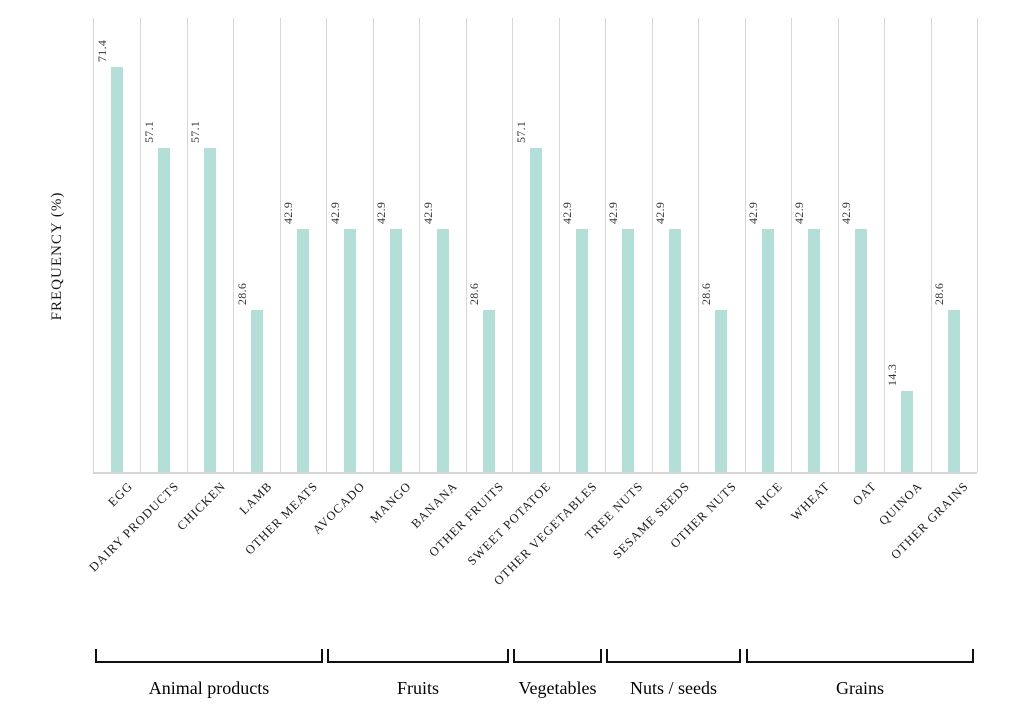 Image resolution: width=1024 pixels, height=717 pixels. I want to click on group-label-nuts-seeds: Nuts / seeds, so click(673, 688).